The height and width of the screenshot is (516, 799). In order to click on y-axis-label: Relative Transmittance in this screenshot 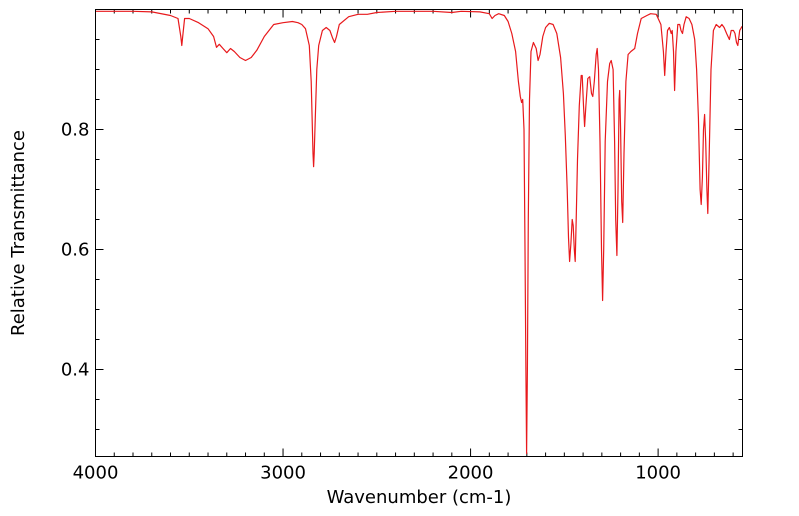, I will do `click(18, 233)`.